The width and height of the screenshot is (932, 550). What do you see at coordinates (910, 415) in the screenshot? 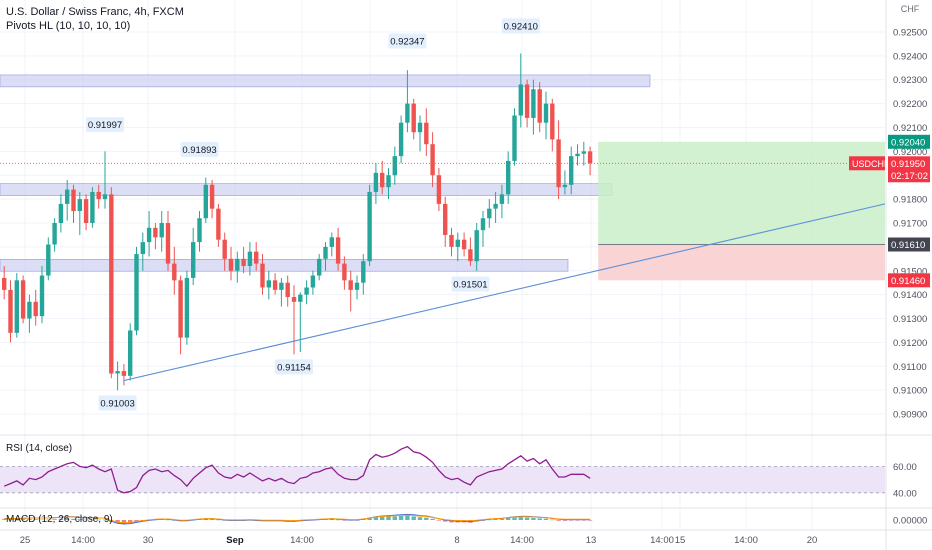
I see `price-tick-label: 0.90900` at bounding box center [910, 415].